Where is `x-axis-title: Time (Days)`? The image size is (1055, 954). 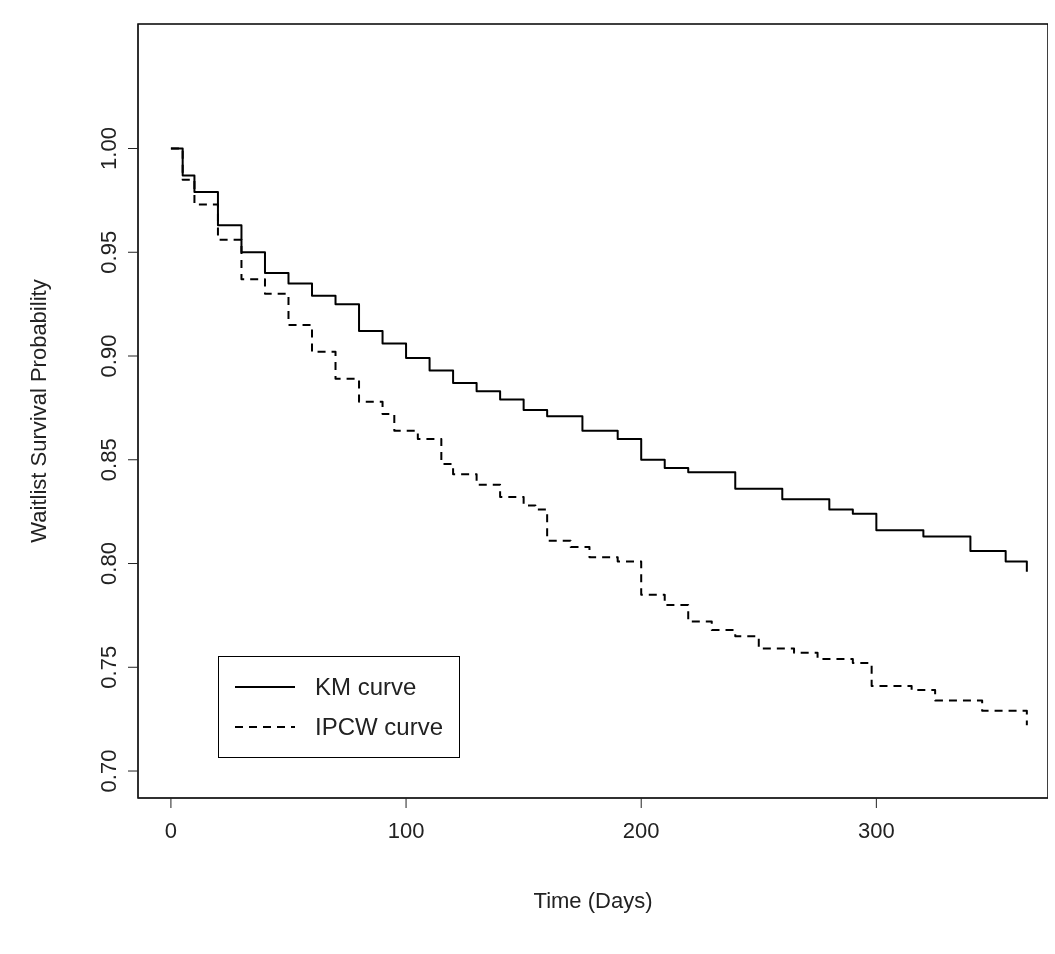 x-axis-title: Time (Days) is located at coordinates (593, 900).